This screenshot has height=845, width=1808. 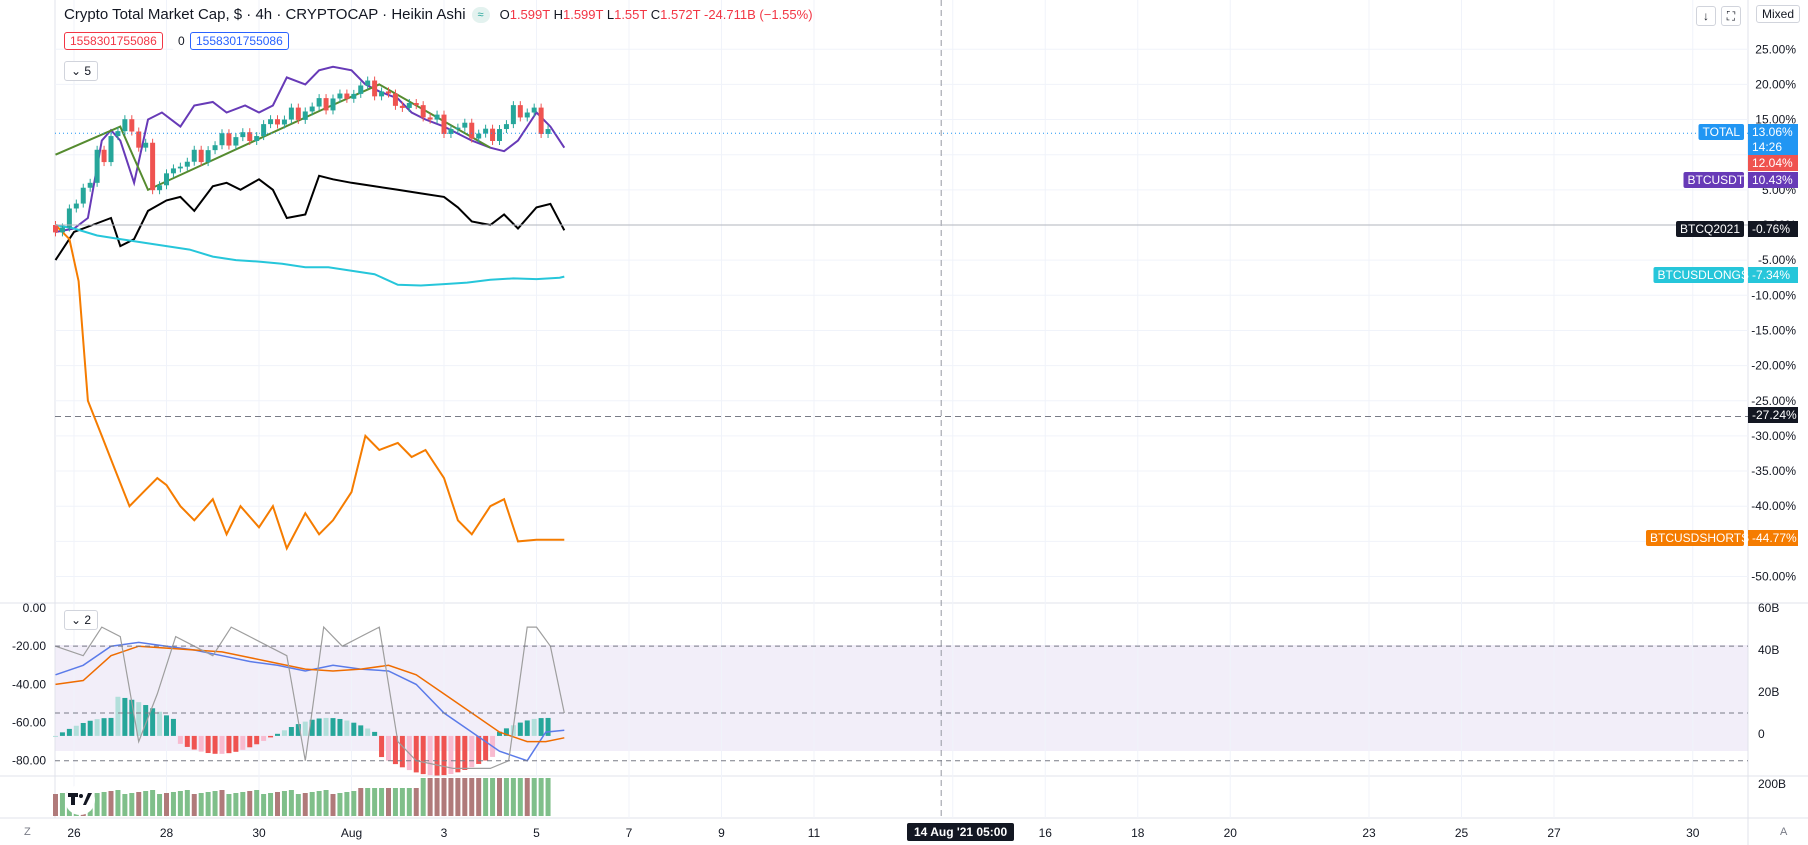 What do you see at coordinates (1768, 650) in the screenshot?
I see `osc-right-tick-label: 40B` at bounding box center [1768, 650].